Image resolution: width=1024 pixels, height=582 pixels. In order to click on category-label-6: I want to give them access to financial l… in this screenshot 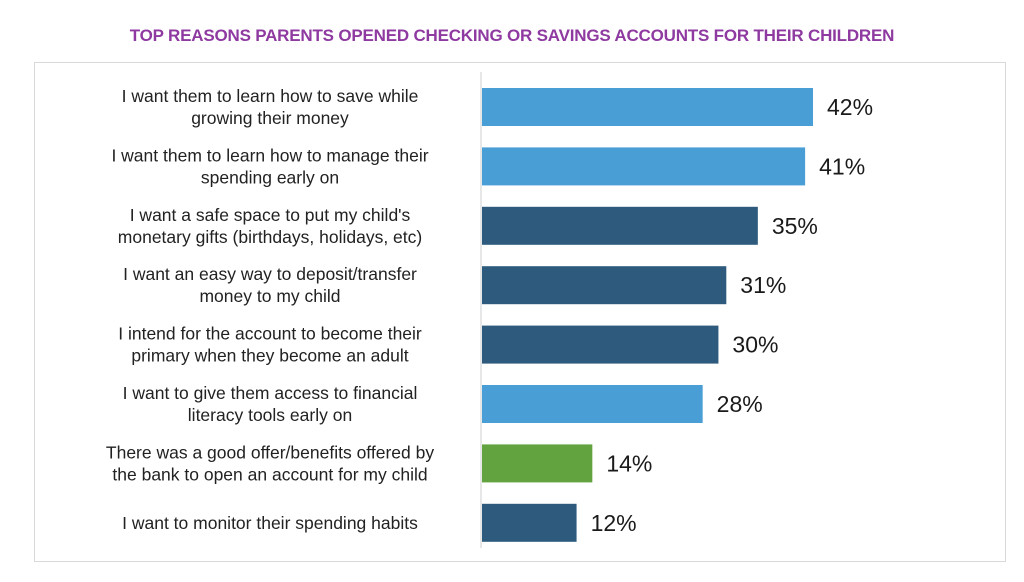, I will do `click(270, 404)`.